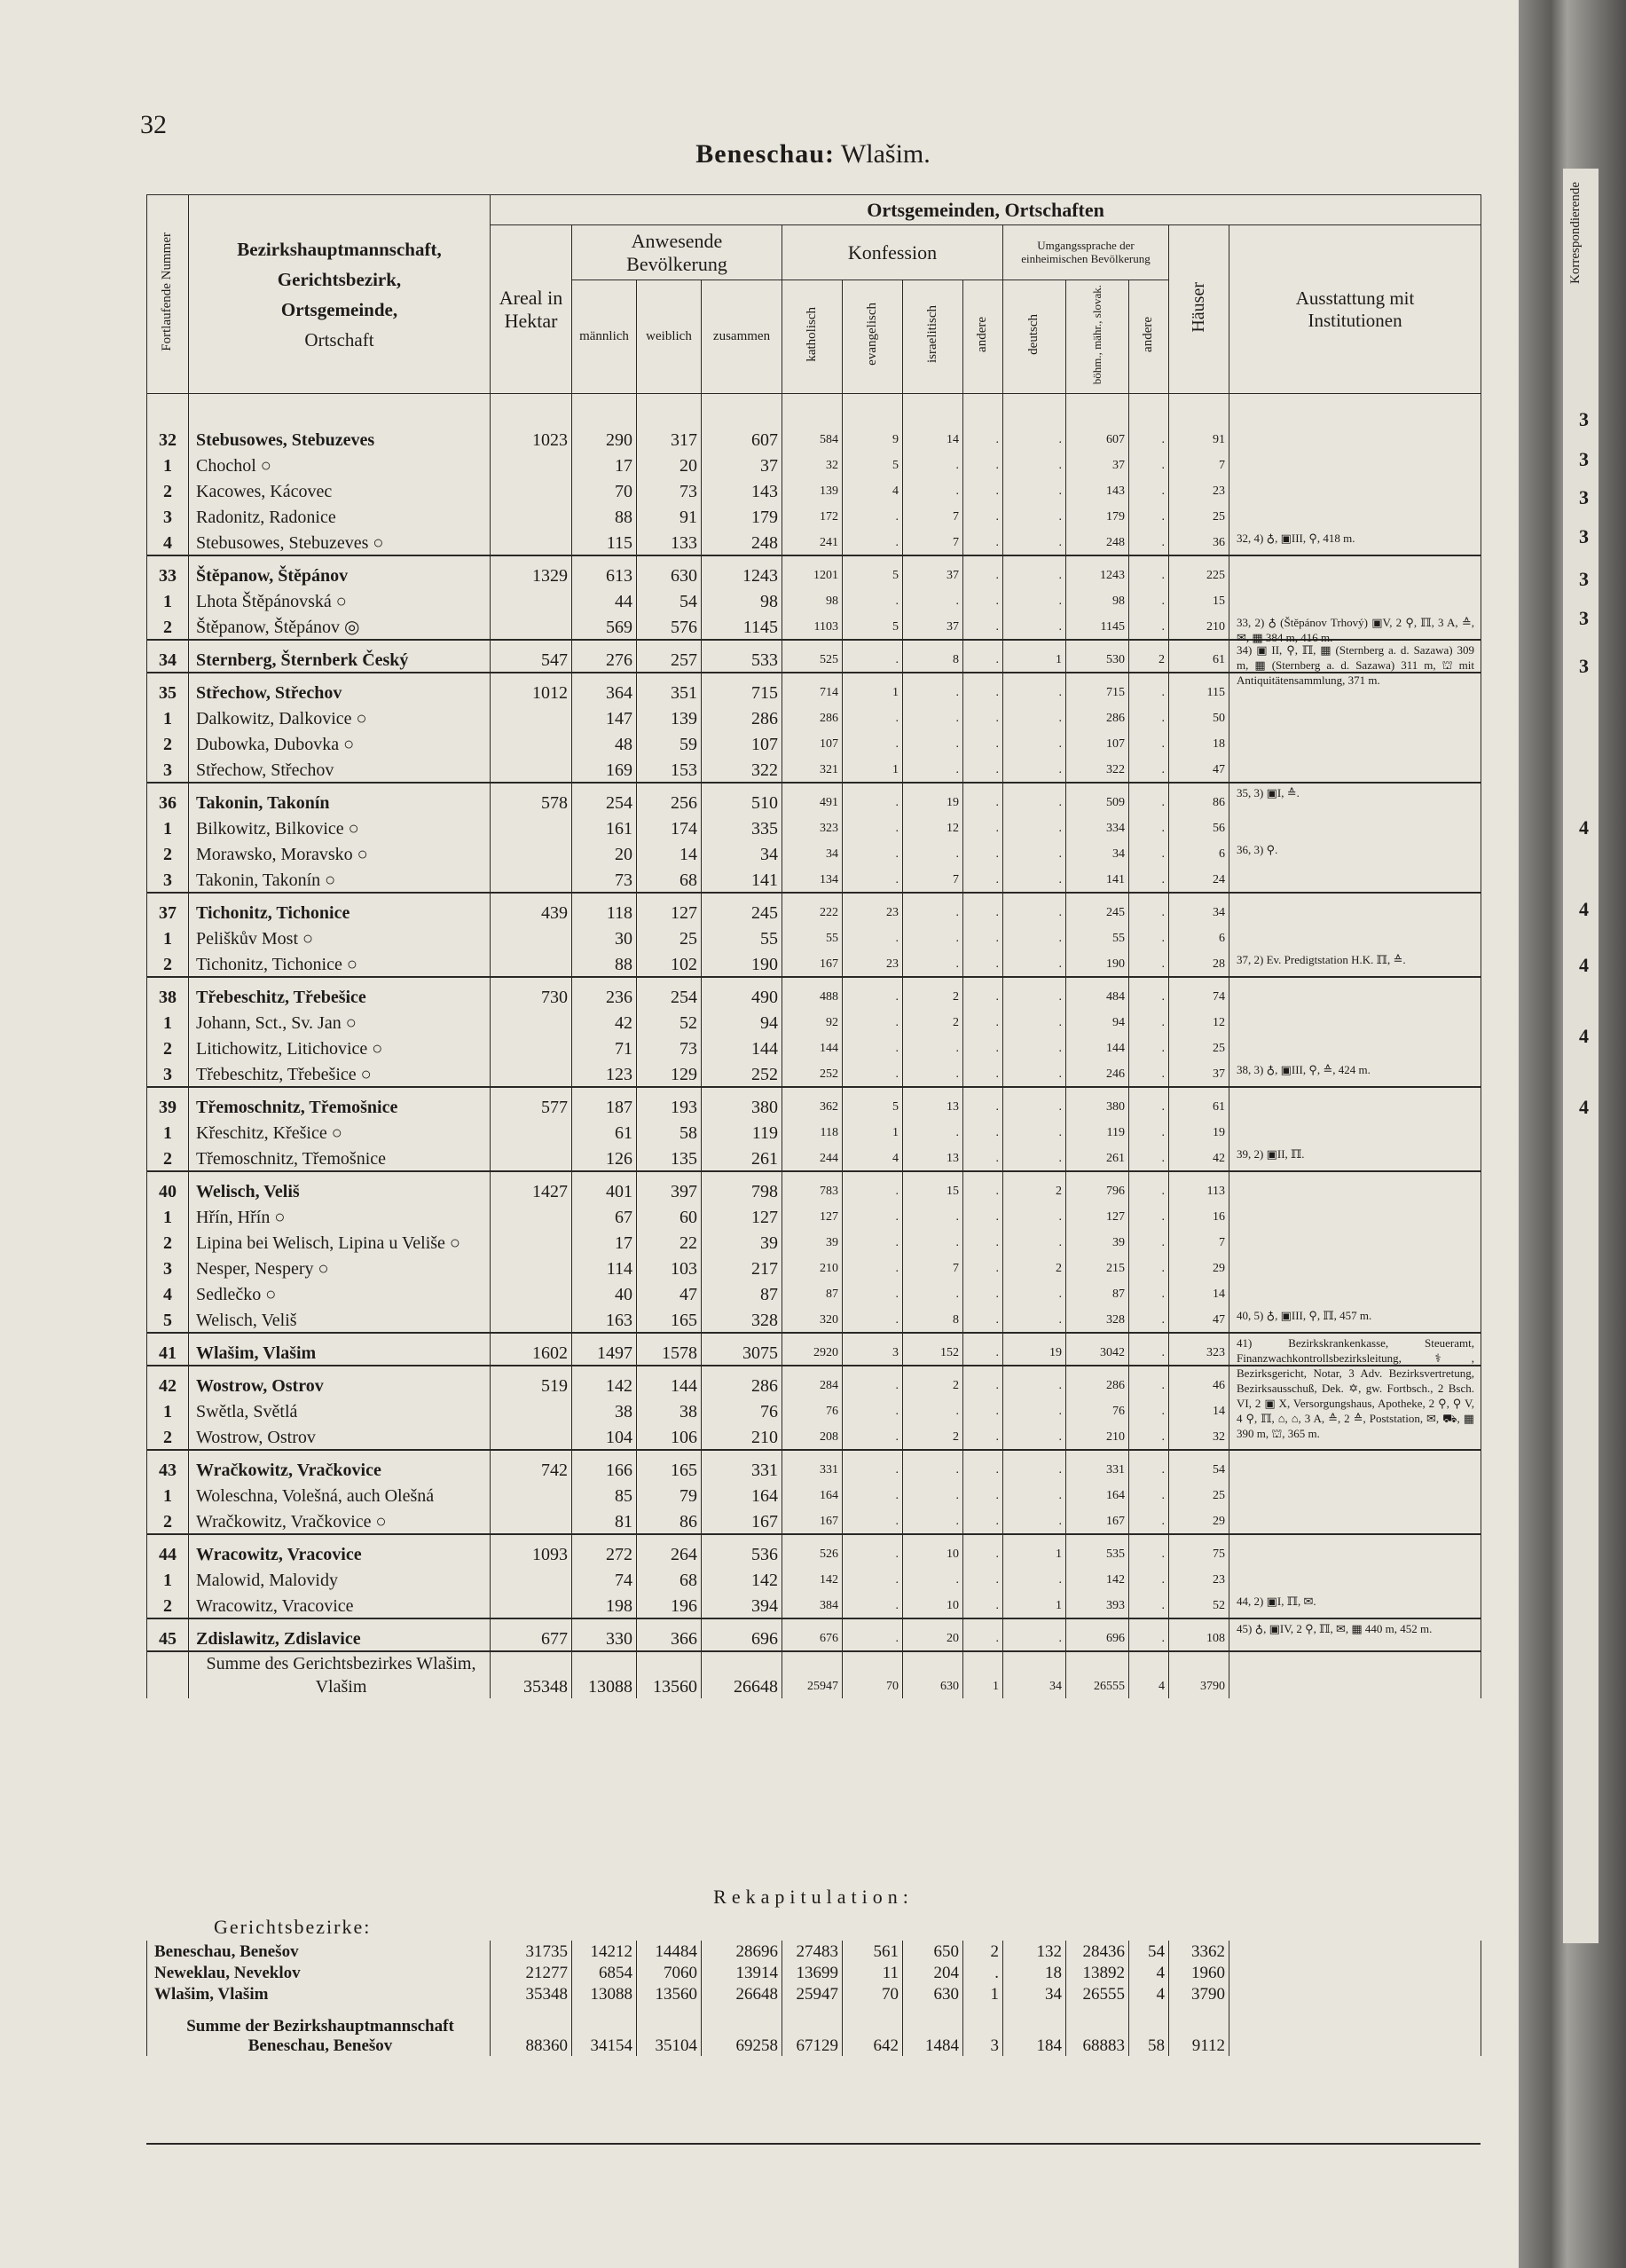 This screenshot has height=2268, width=1626. I want to click on cell: Dalkowitz, Dalkovice ○, so click(339, 717).